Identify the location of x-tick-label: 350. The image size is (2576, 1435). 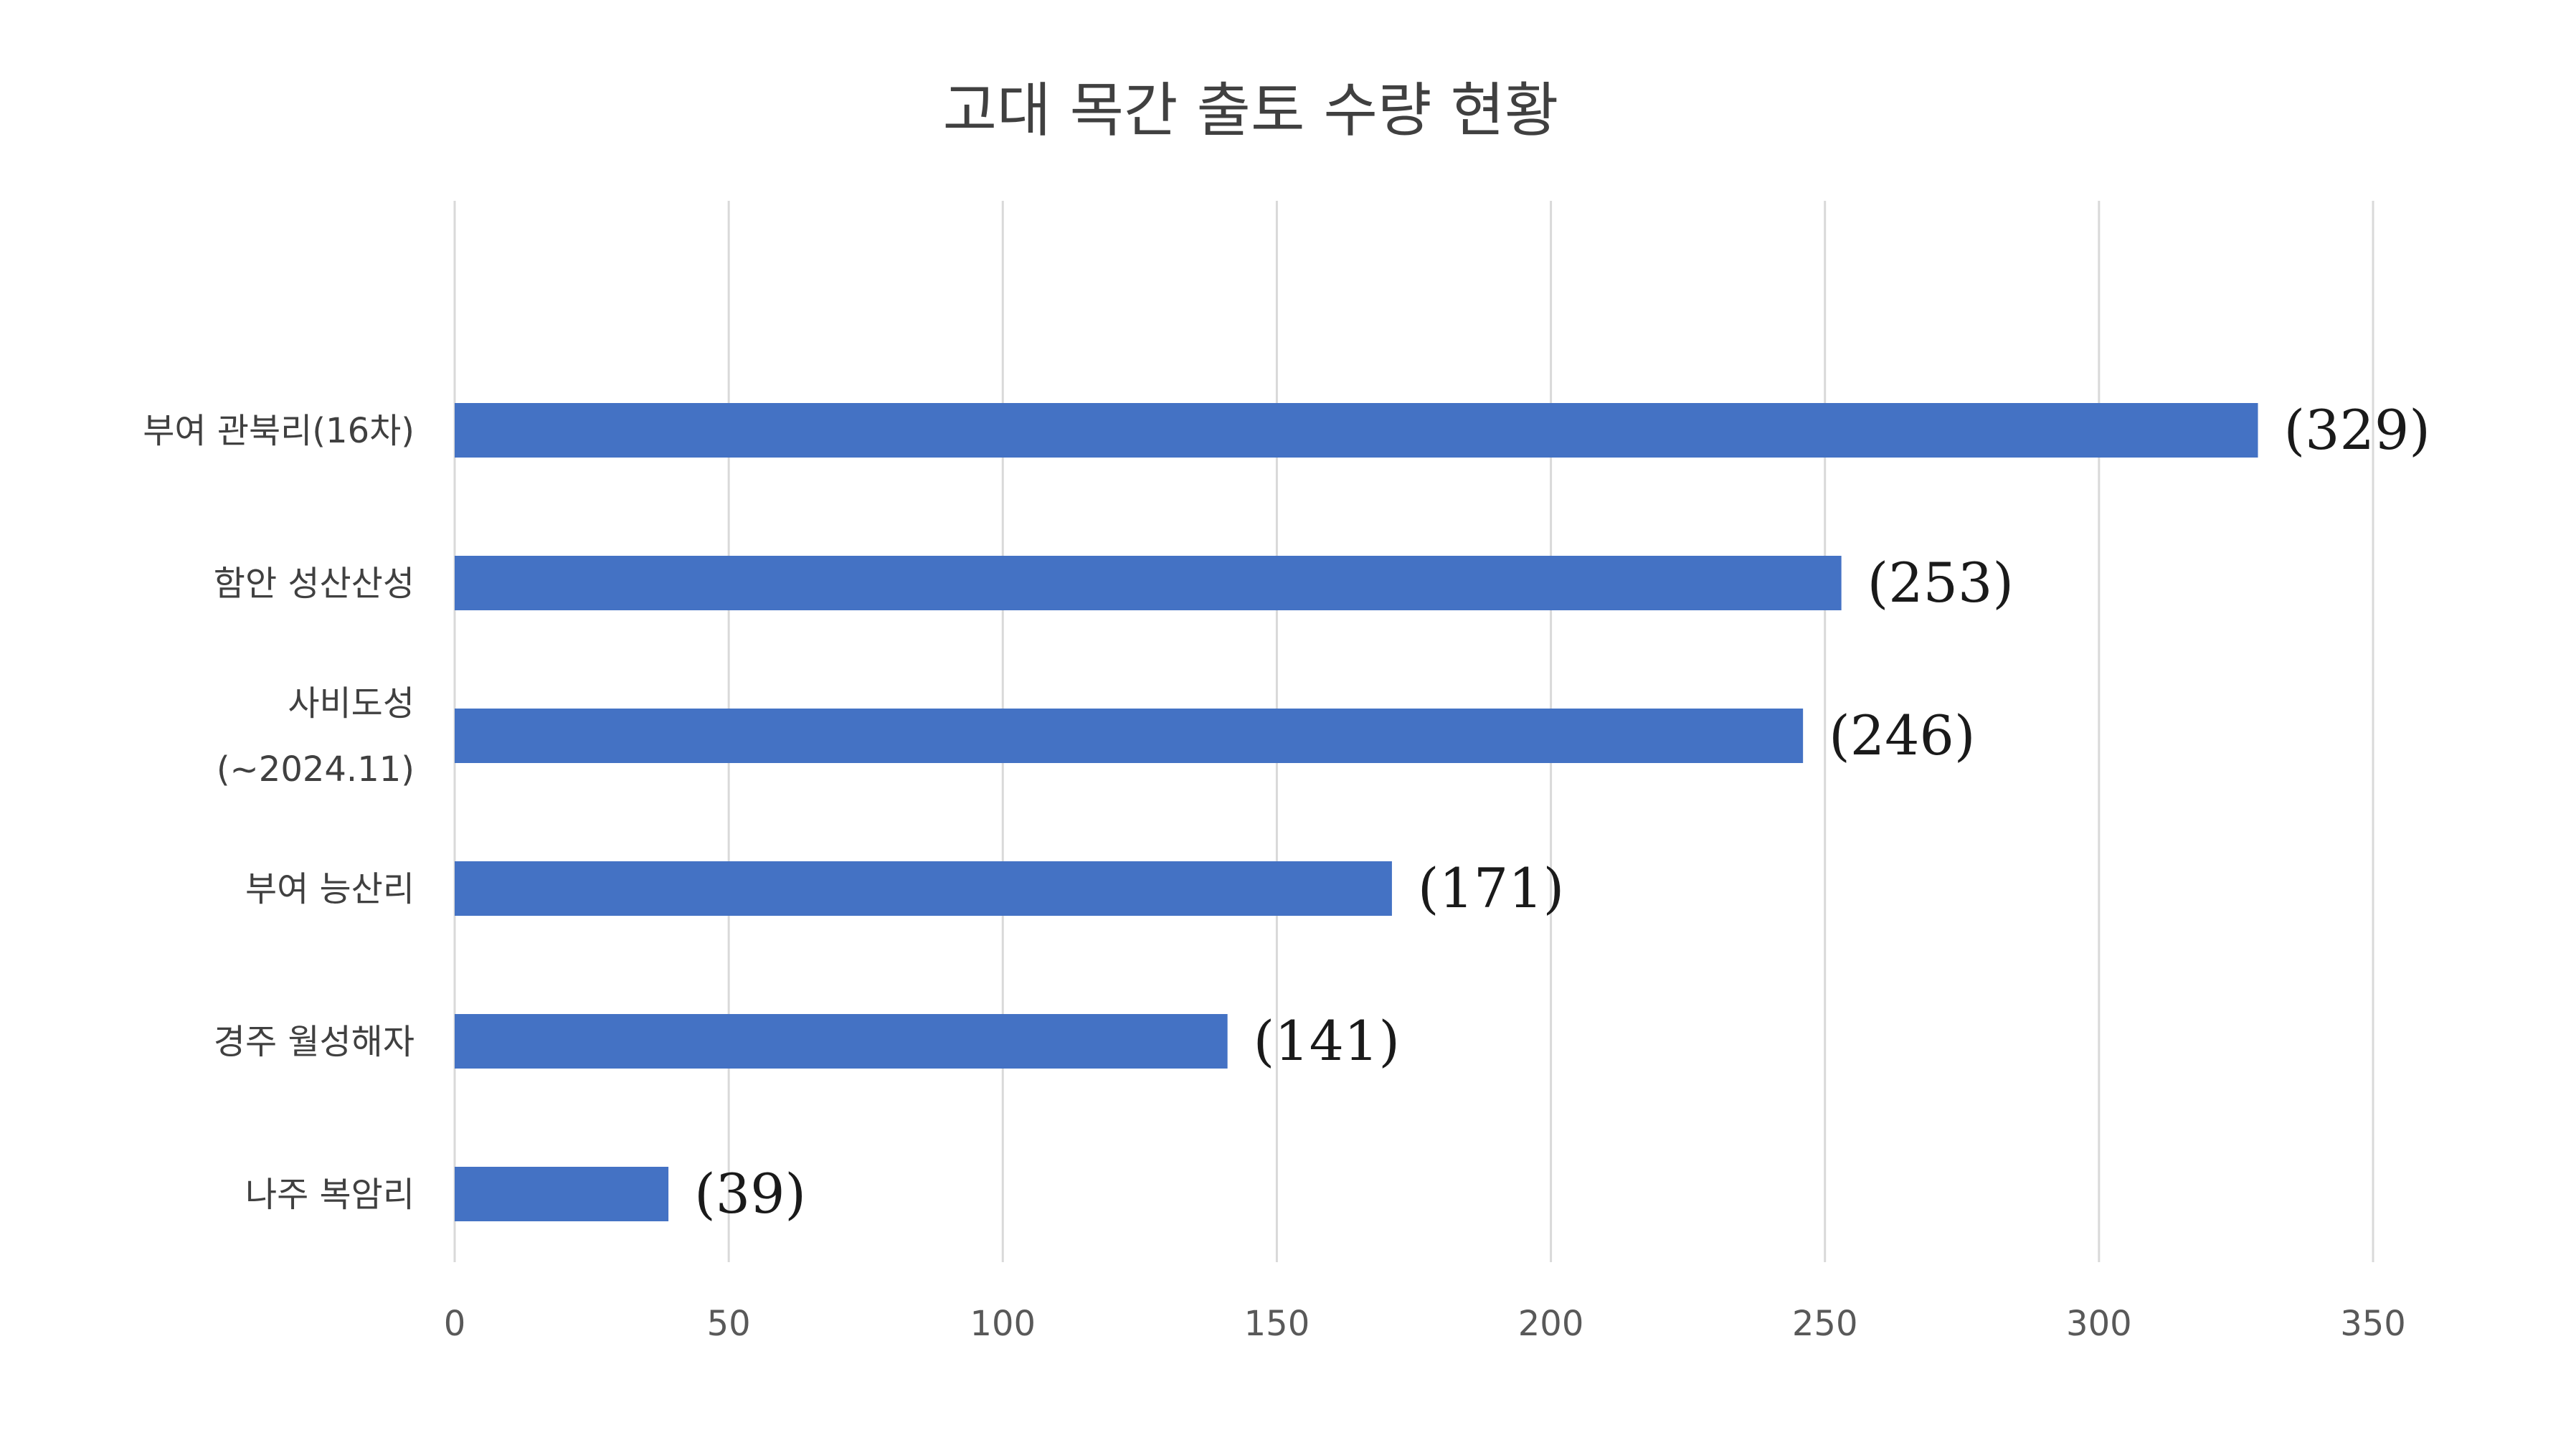
(2373, 1324).